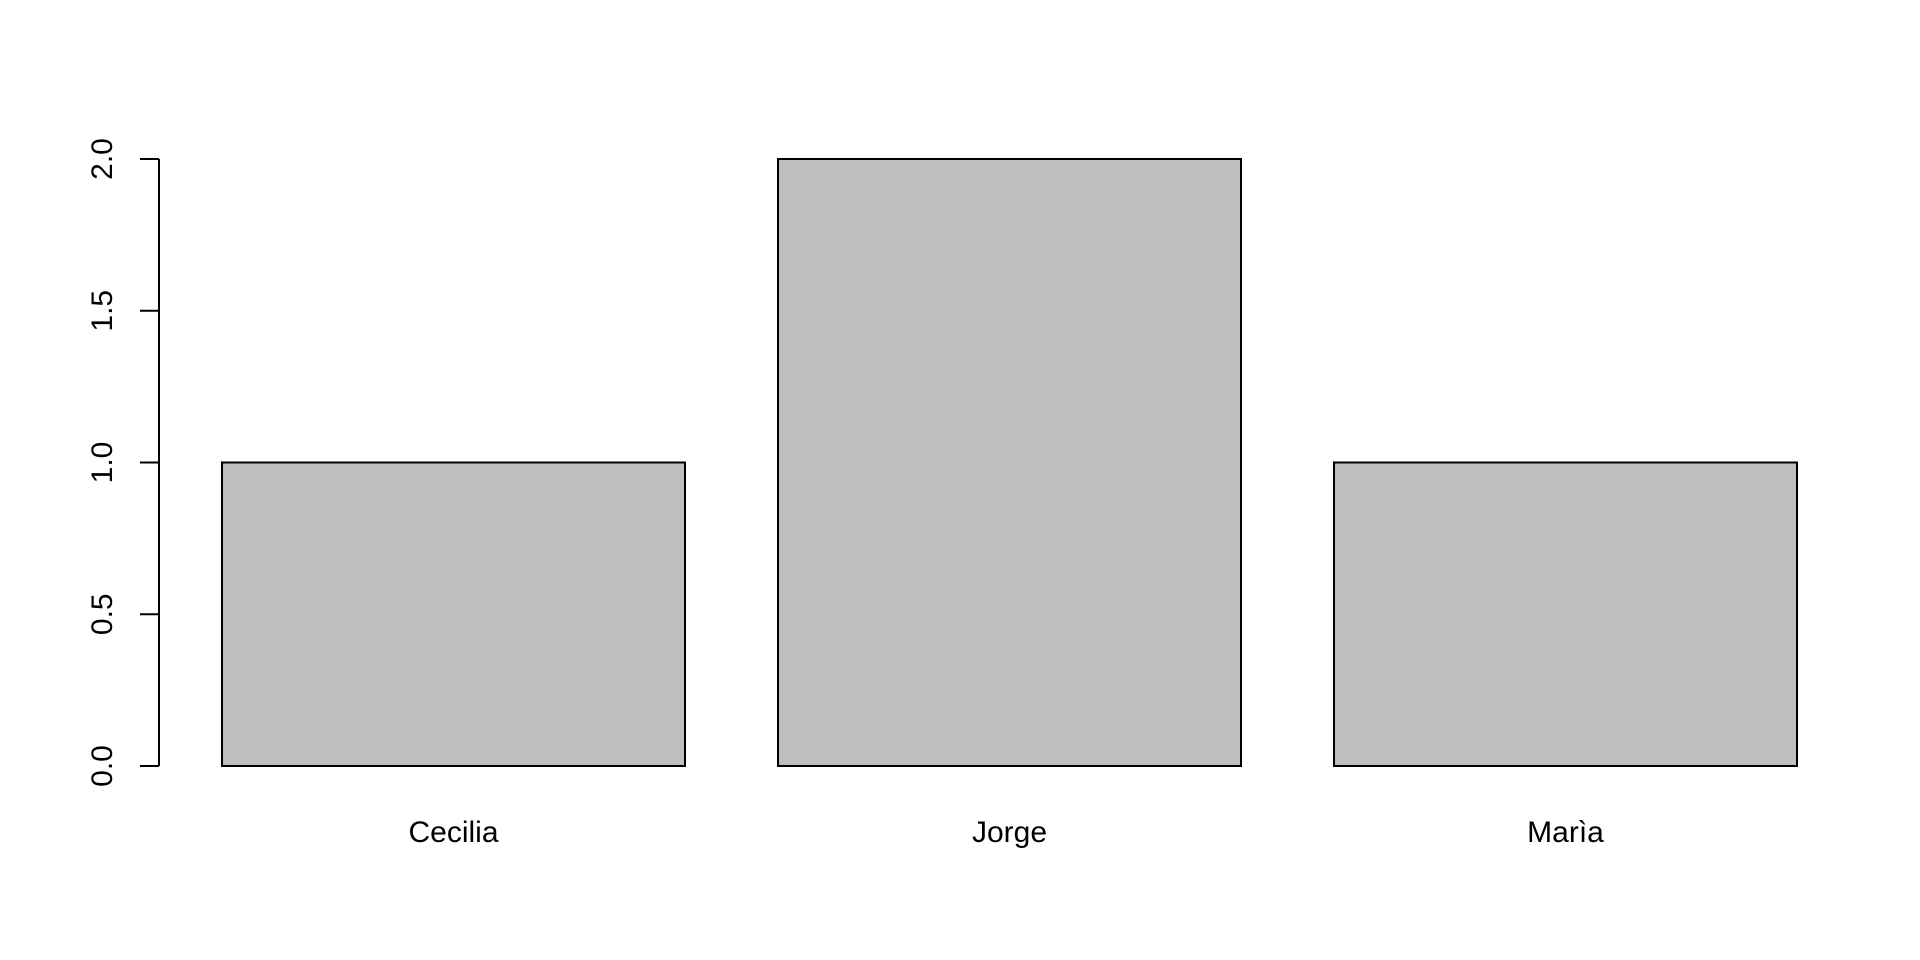  What do you see at coordinates (453, 832) in the screenshot?
I see `x-tick-label: Cecilia` at bounding box center [453, 832].